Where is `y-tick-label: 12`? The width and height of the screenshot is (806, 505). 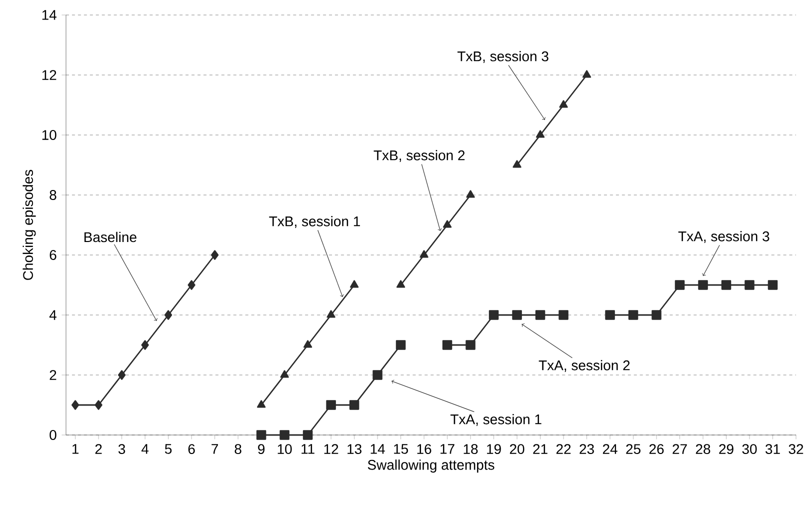 y-tick-label: 12 is located at coordinates (49, 75).